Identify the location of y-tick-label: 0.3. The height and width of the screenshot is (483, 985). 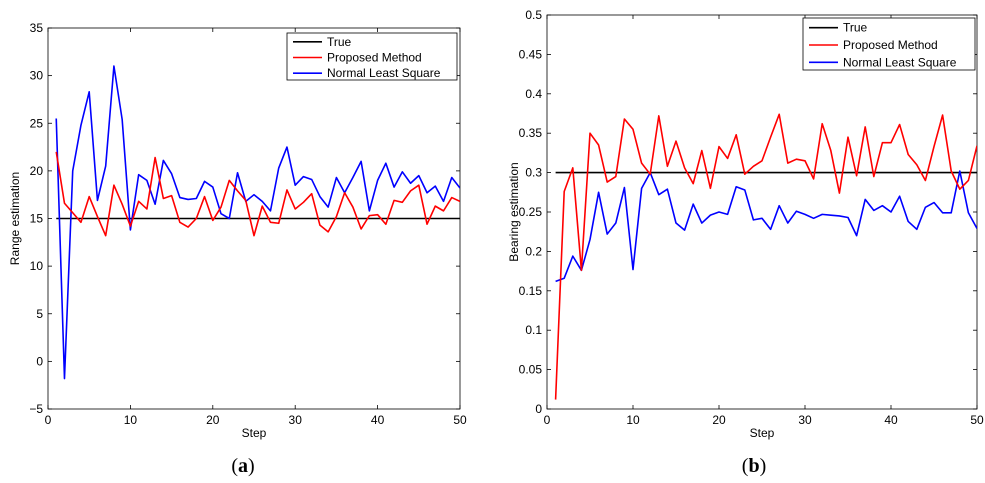
(533, 173).